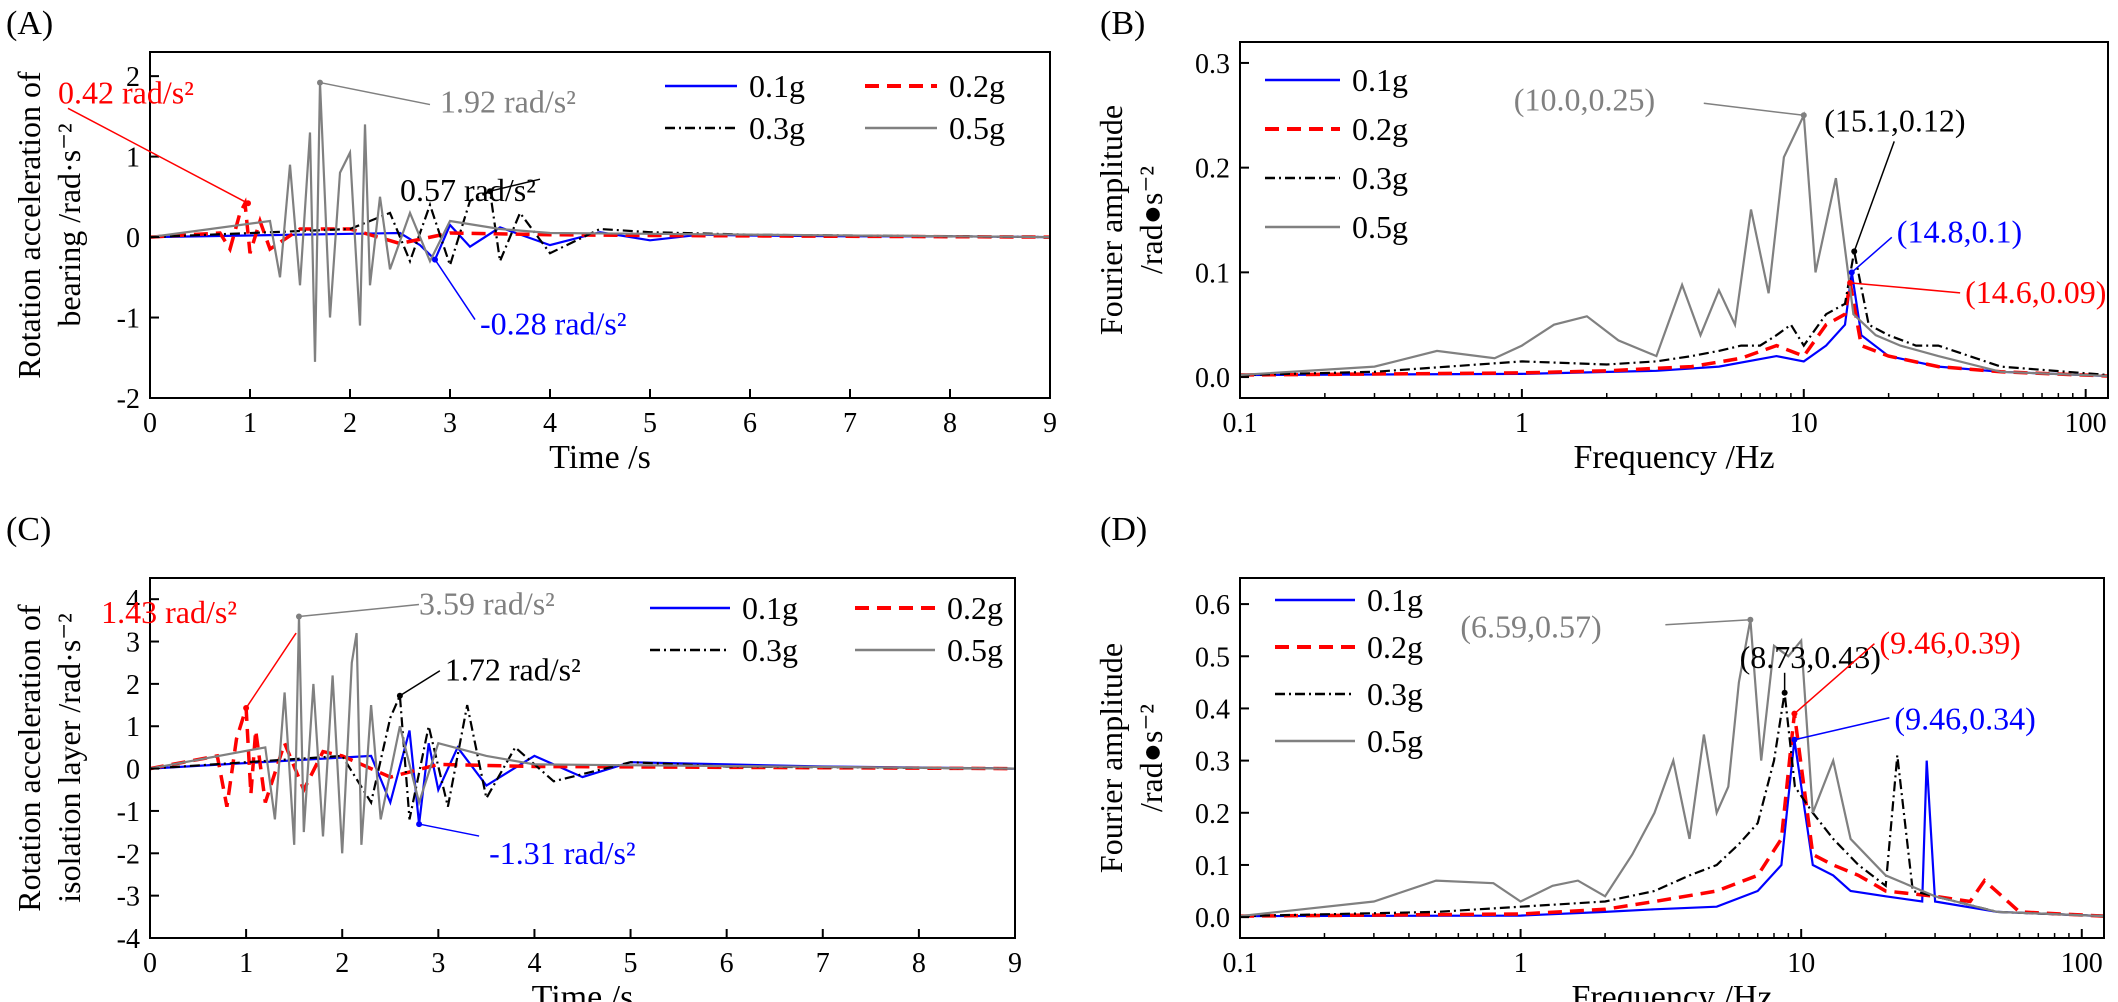  I want to click on annotation: 1.43 rad/s², so click(199, 653).